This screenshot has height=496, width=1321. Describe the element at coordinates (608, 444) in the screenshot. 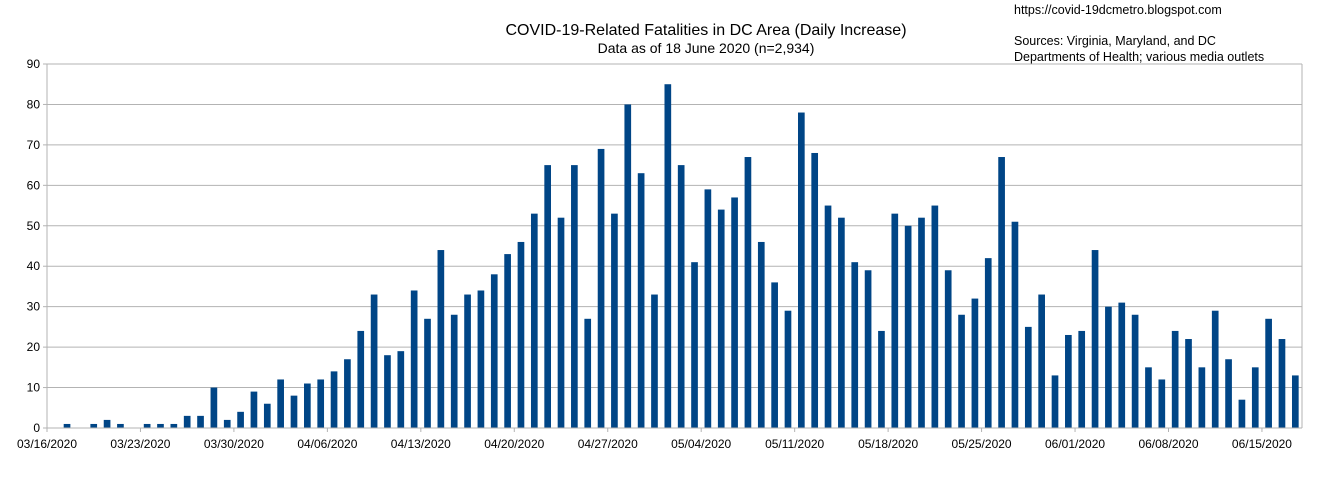

I see `x-tick-label: 04/27/2020` at that location.